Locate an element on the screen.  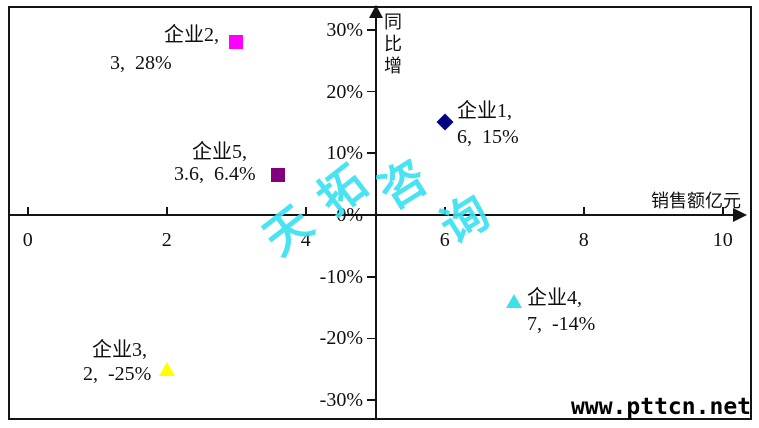
website-watermark: www.pttcn.net is located at coordinates (661, 407).